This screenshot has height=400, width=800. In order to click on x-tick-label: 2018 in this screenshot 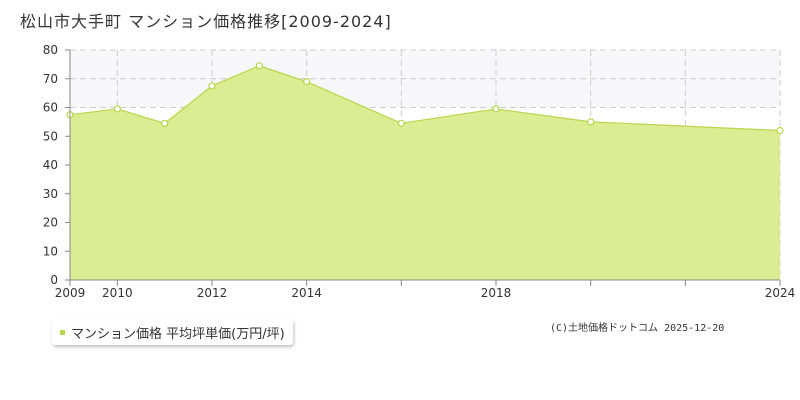, I will do `click(496, 293)`.